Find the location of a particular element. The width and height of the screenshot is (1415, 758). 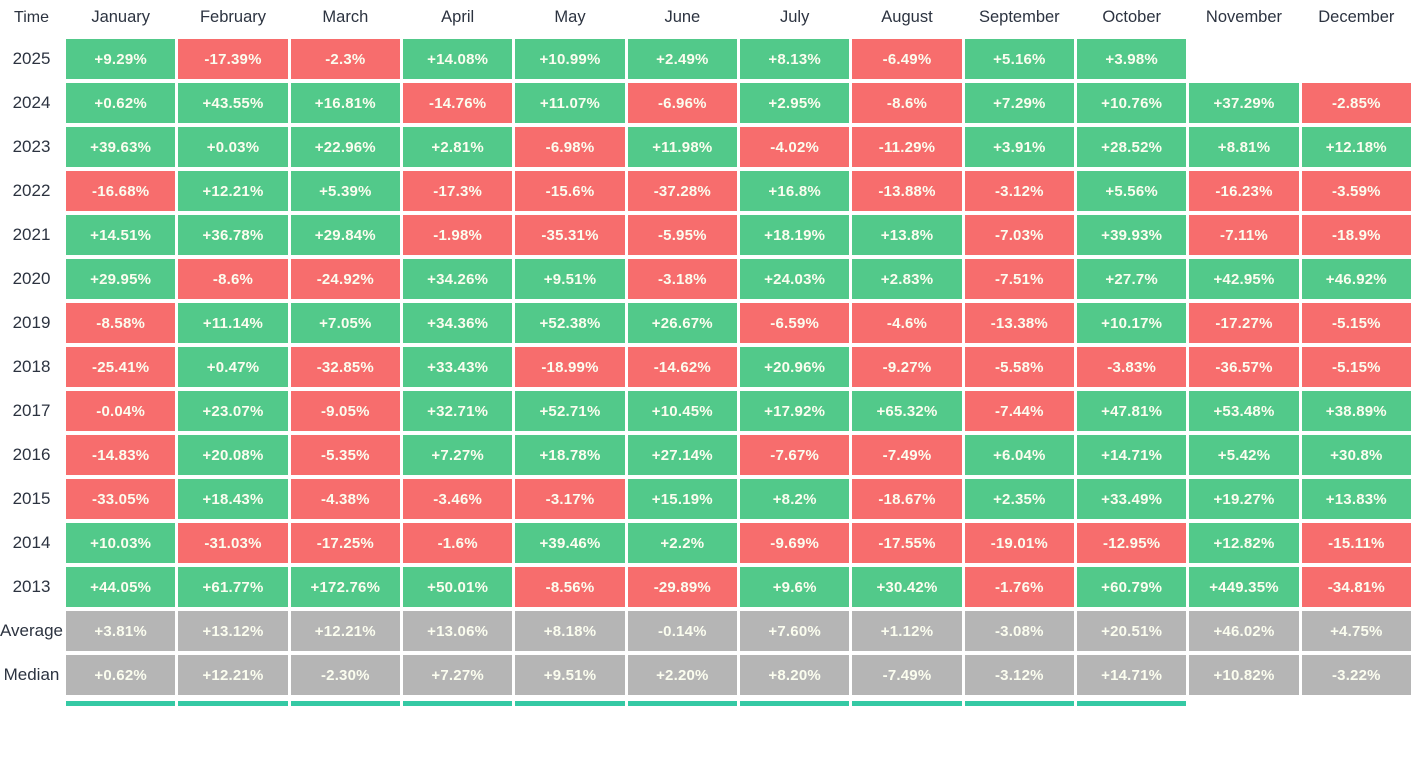

return-cell: +14.51% is located at coordinates (121, 235).